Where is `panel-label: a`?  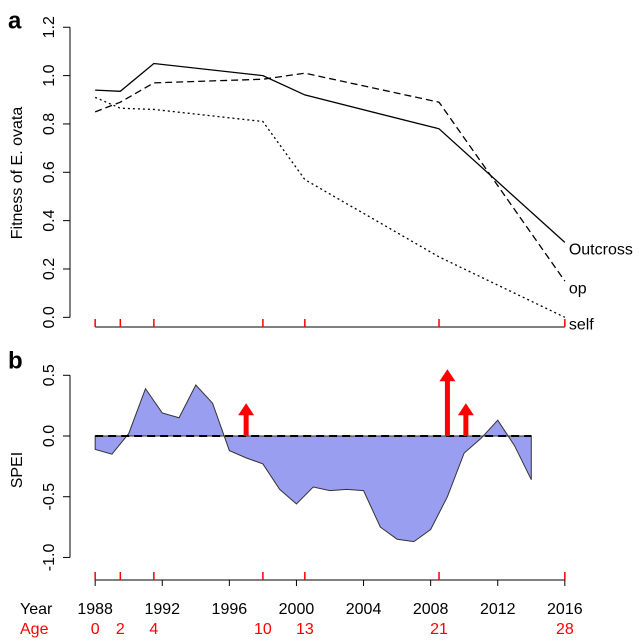 panel-label: a is located at coordinates (15, 20).